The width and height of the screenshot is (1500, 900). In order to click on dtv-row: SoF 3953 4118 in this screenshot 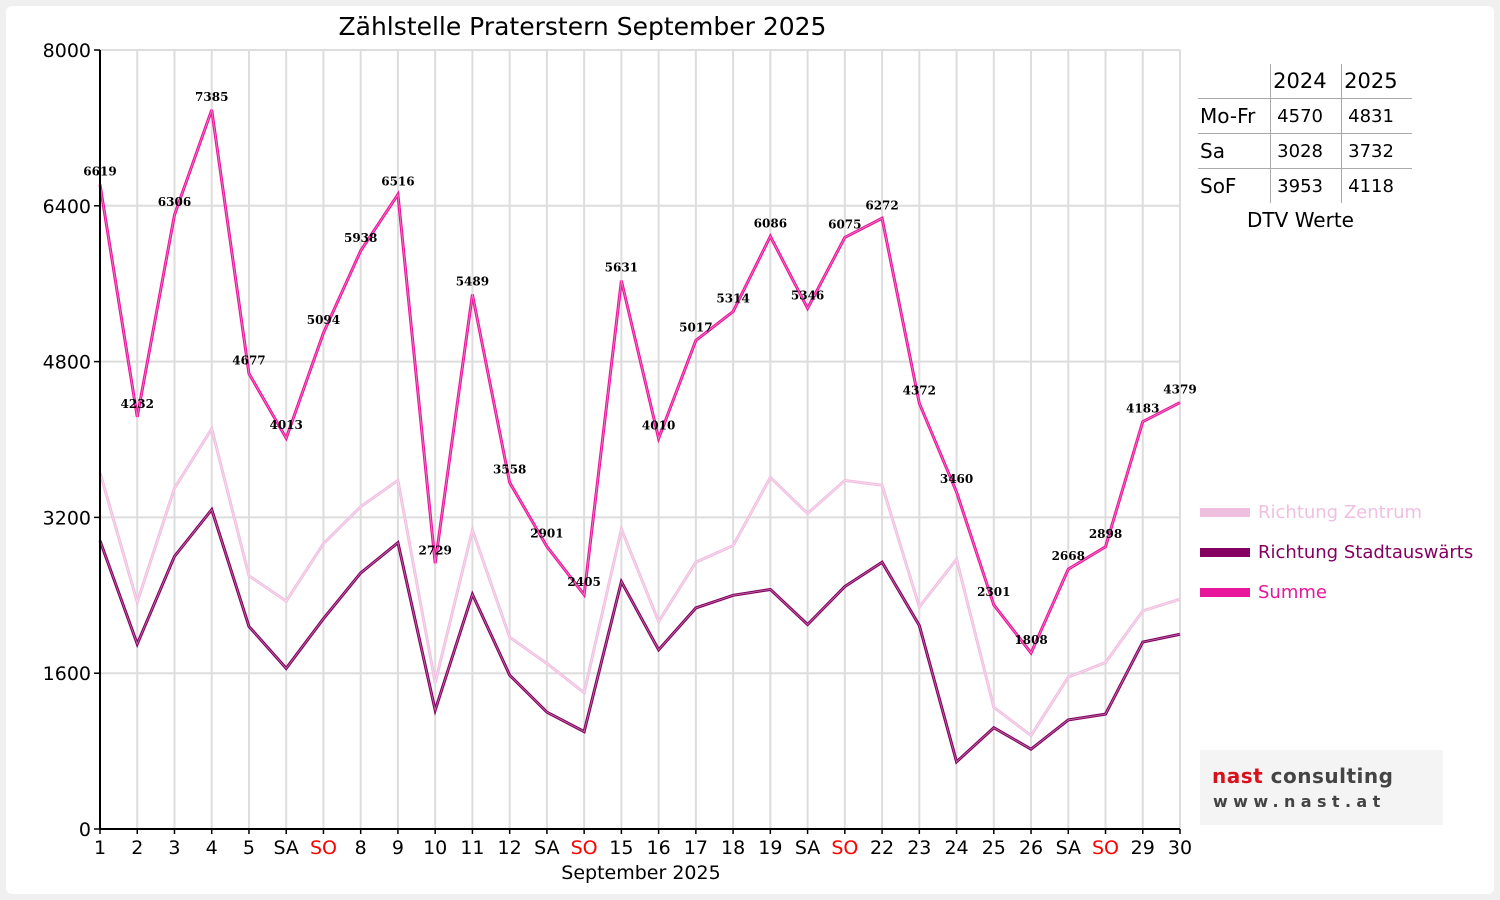, I will do `click(1305, 185)`.